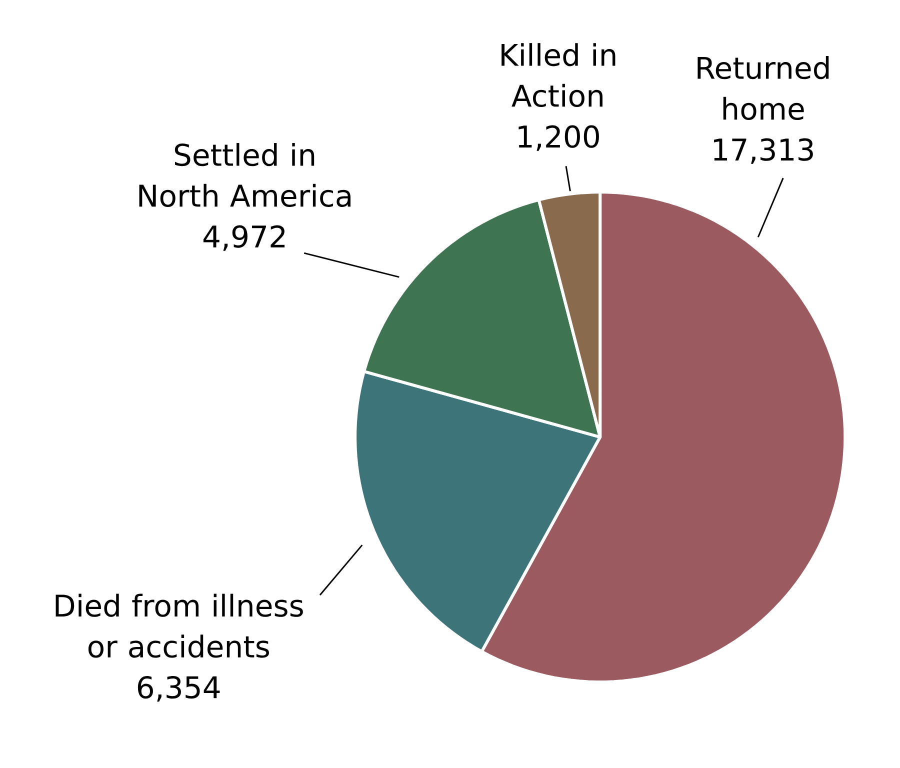  What do you see at coordinates (559, 75) in the screenshot?
I see `slice-label: Killed in Action` at bounding box center [559, 75].